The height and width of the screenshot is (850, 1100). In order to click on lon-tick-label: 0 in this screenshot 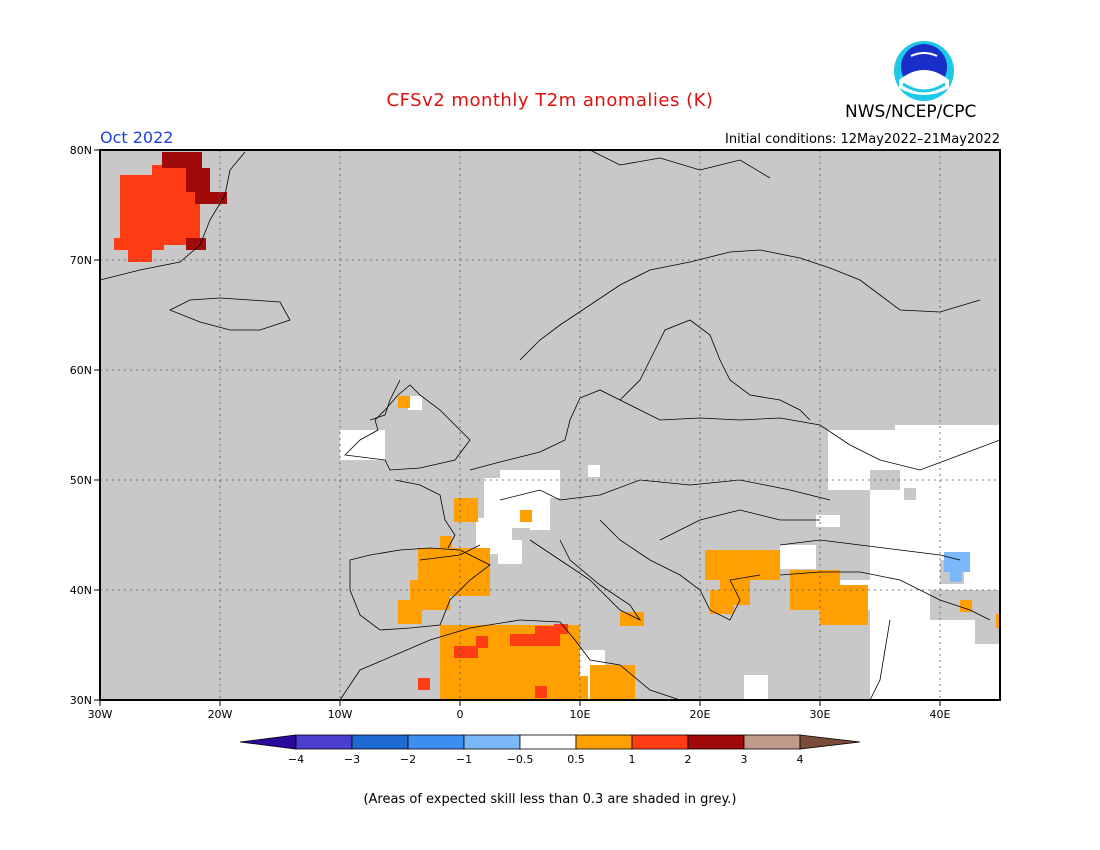, I will do `click(460, 714)`.